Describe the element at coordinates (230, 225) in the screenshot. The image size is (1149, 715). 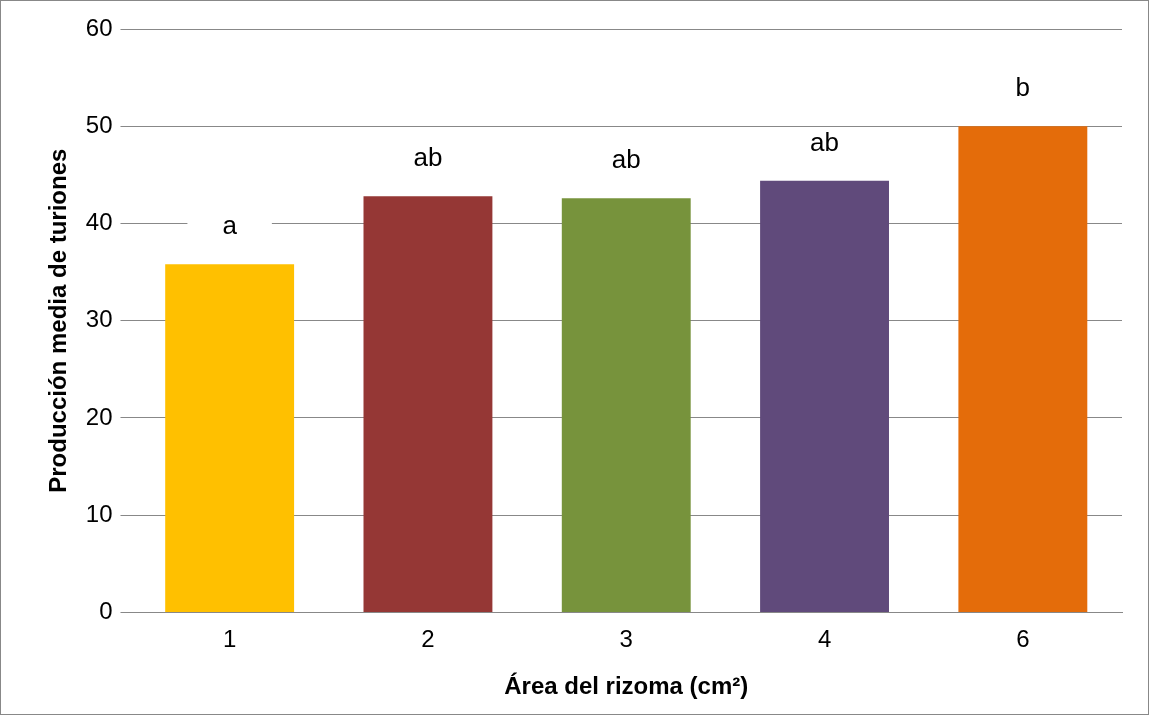
I see `annotation: a` at that location.